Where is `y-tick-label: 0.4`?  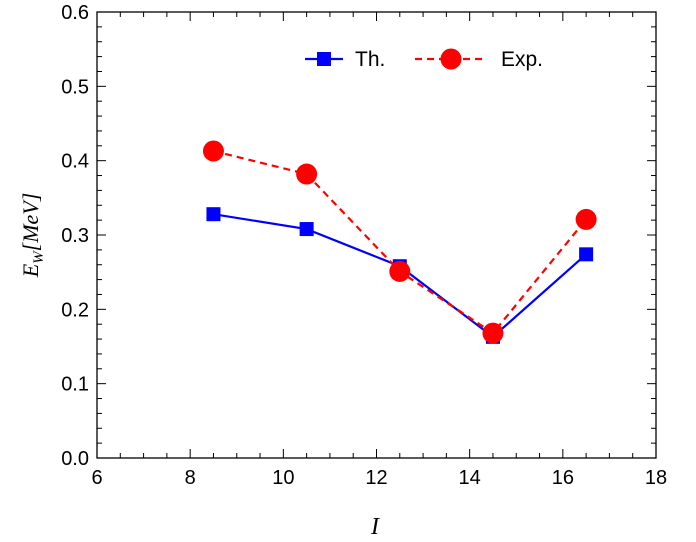
y-tick-label: 0.4 is located at coordinates (75, 162).